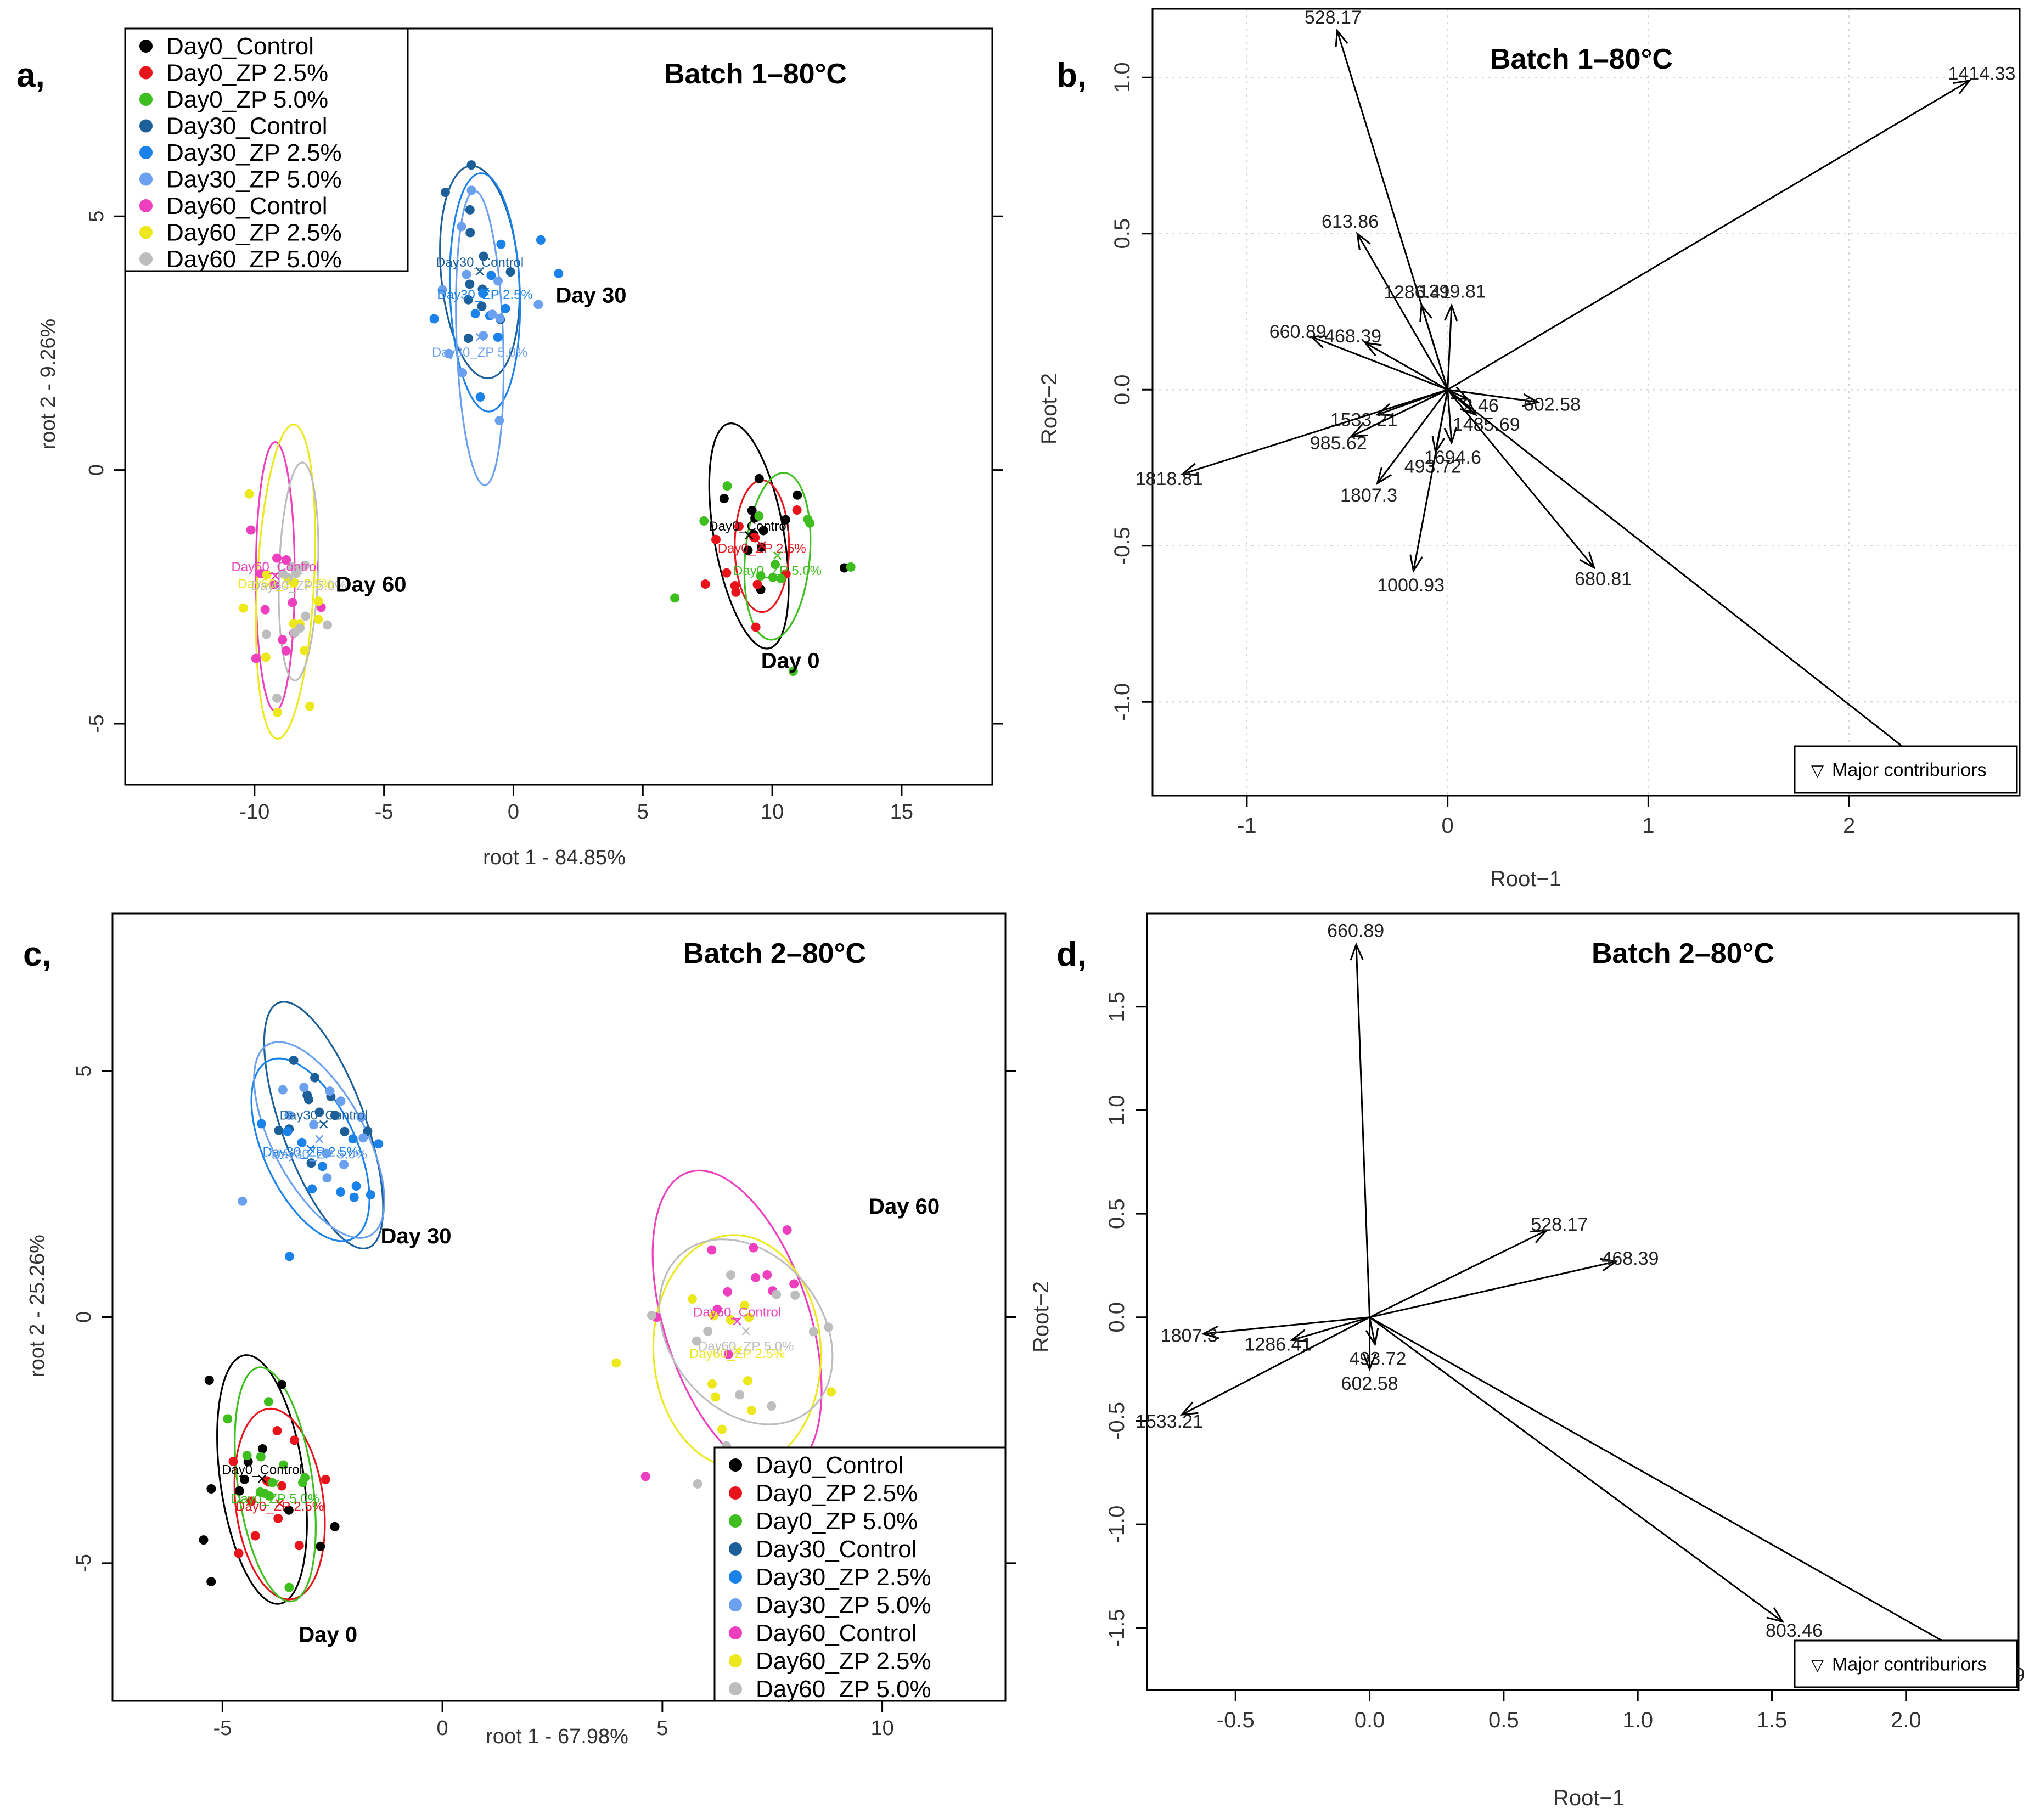  I want to click on centroid-label: Day30_ZP 2.5%, so click(484, 295).